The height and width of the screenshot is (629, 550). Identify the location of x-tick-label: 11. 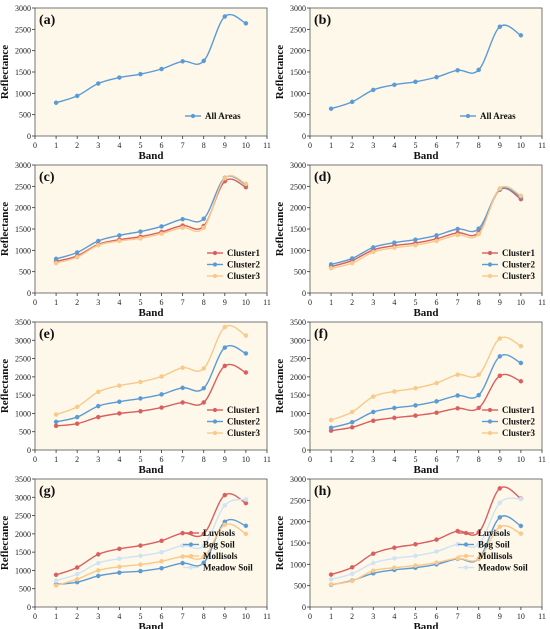
(267, 459).